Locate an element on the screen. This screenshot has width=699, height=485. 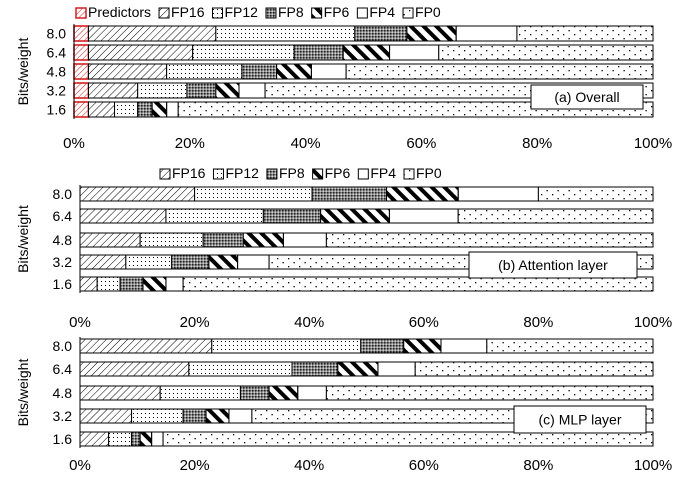
xtick-p1-0: 0% is located at coordinates (74, 143).